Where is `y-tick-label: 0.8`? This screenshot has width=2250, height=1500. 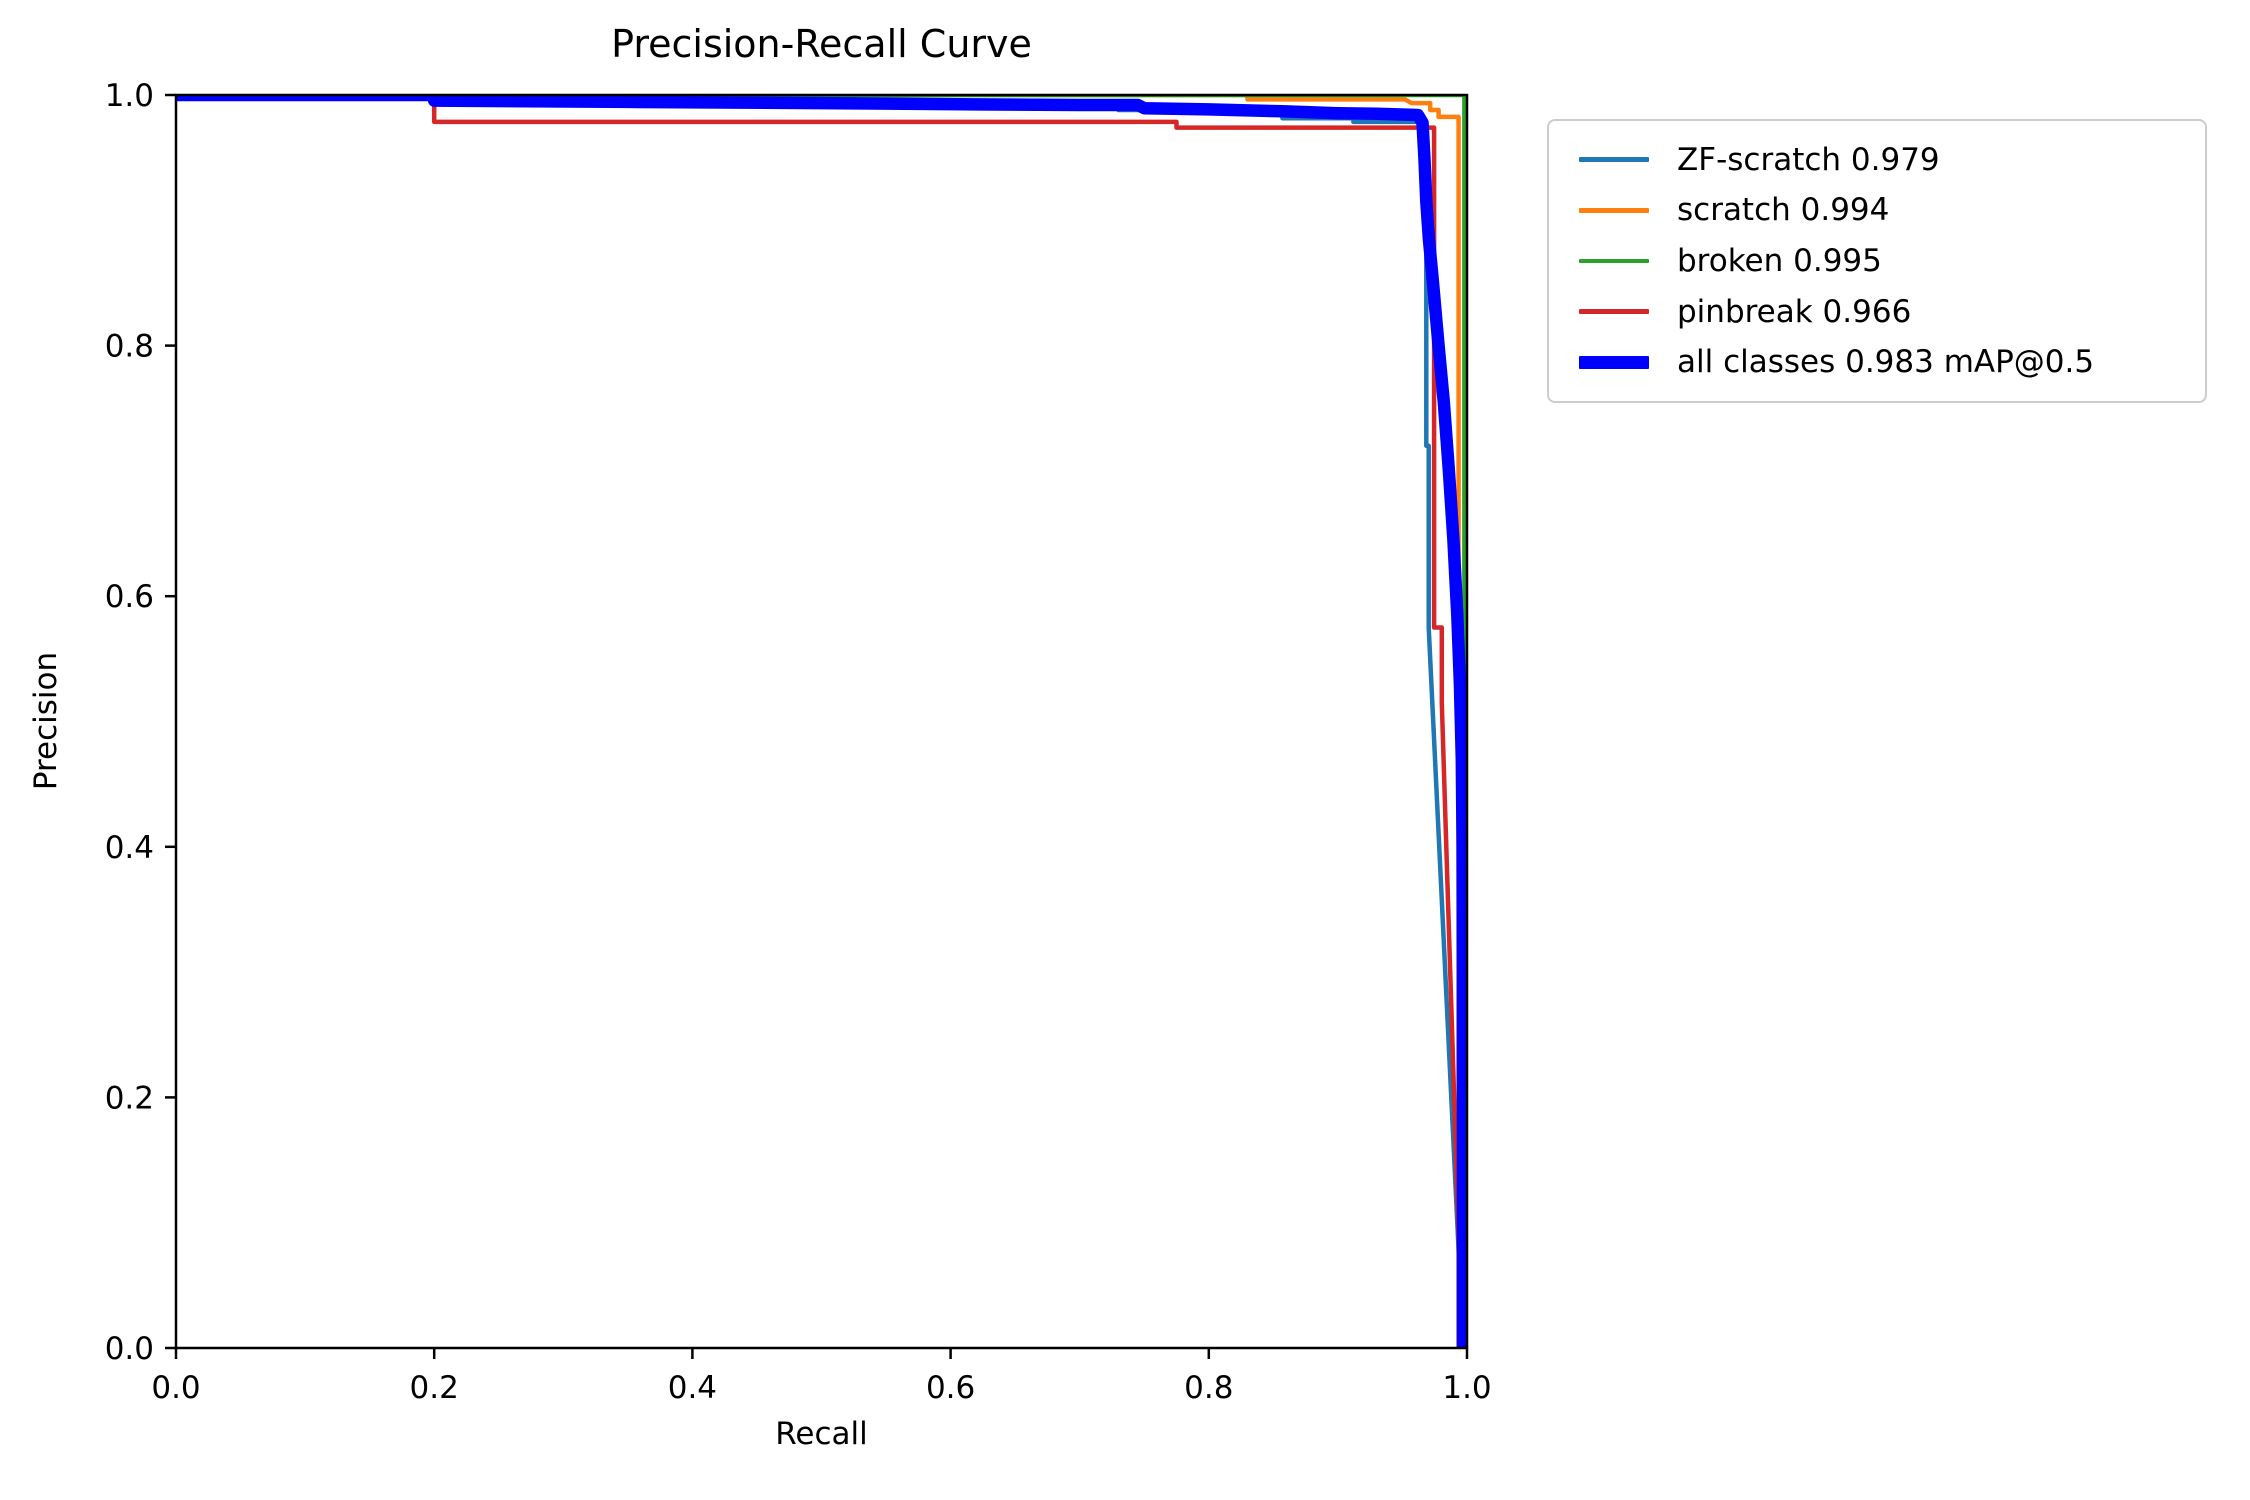
y-tick-label: 0.8 is located at coordinates (129, 347).